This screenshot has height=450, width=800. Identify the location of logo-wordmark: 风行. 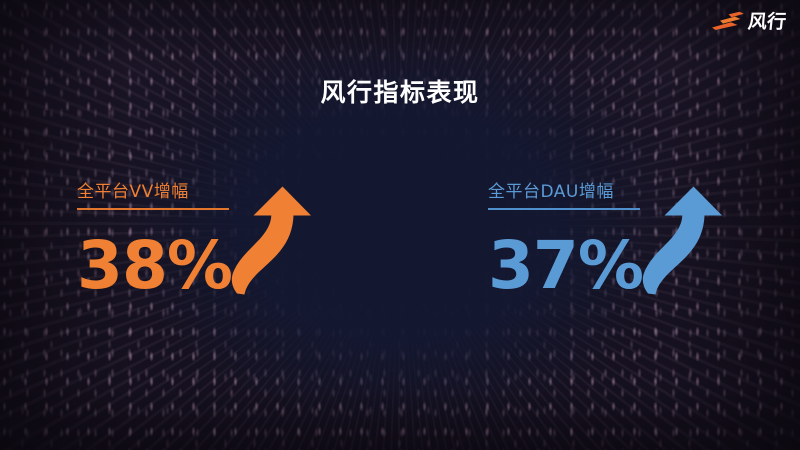
(767, 21).